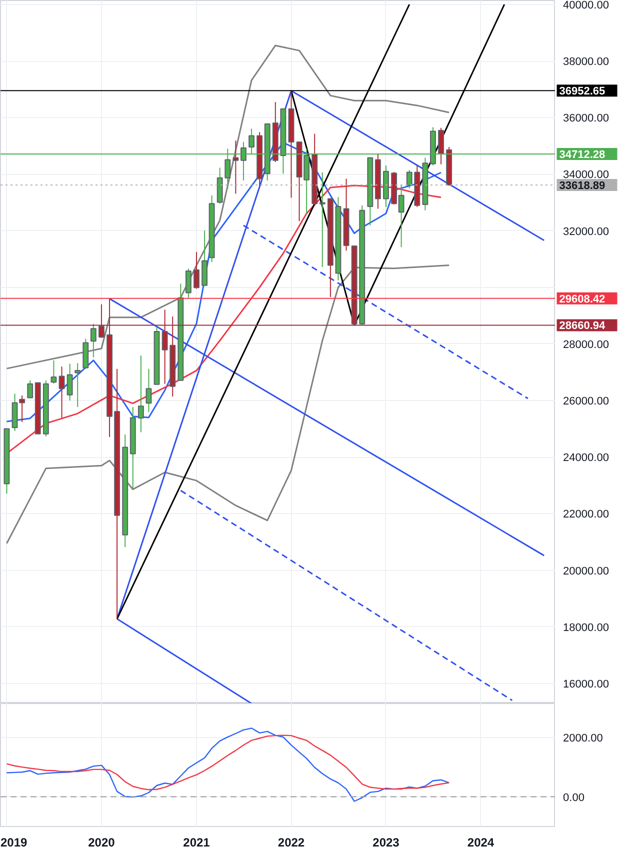 This screenshot has width=618, height=850. Describe the element at coordinates (480, 843) in the screenshot. I see `x-tick-label: 2024` at that location.